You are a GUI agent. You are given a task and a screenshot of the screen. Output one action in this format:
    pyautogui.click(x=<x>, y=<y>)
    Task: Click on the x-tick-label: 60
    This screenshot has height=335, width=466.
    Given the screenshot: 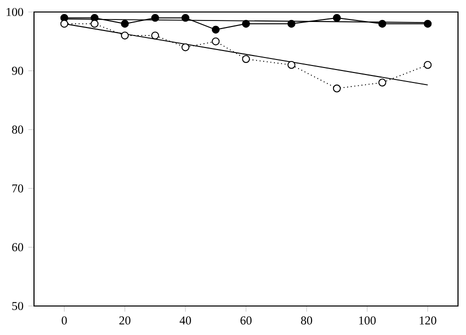 What is the action you would take?
    pyautogui.click(x=246, y=320)
    